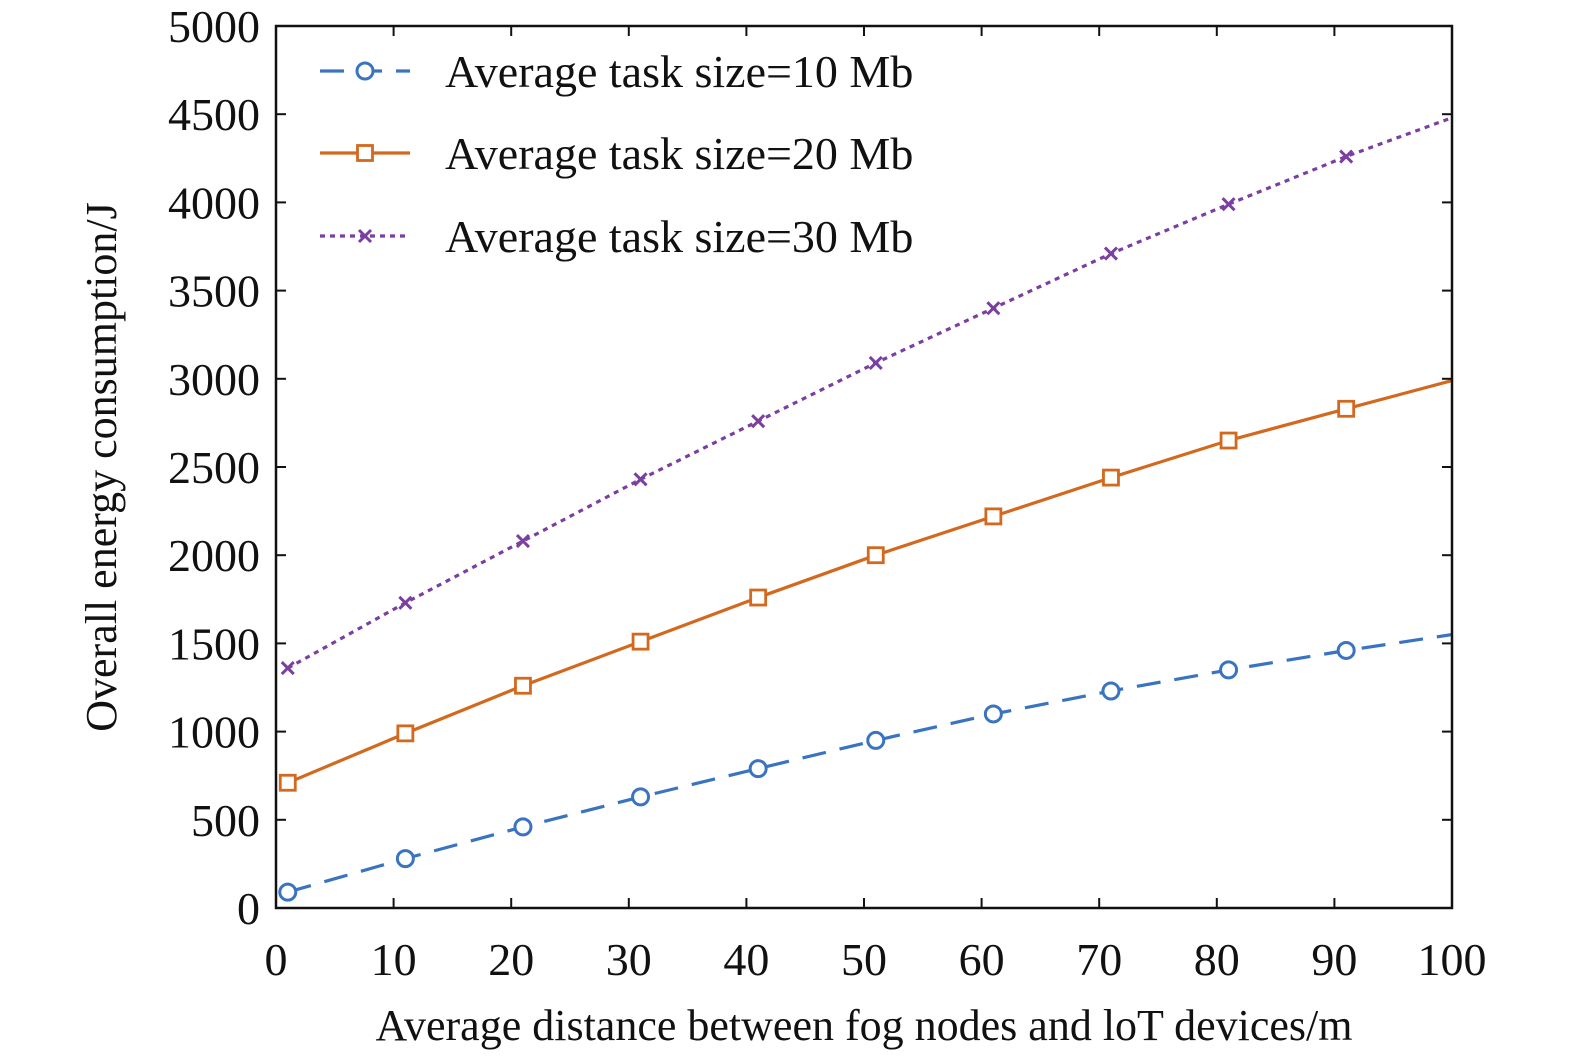  I want to click on y-tick-label: 5000, so click(214, 26).